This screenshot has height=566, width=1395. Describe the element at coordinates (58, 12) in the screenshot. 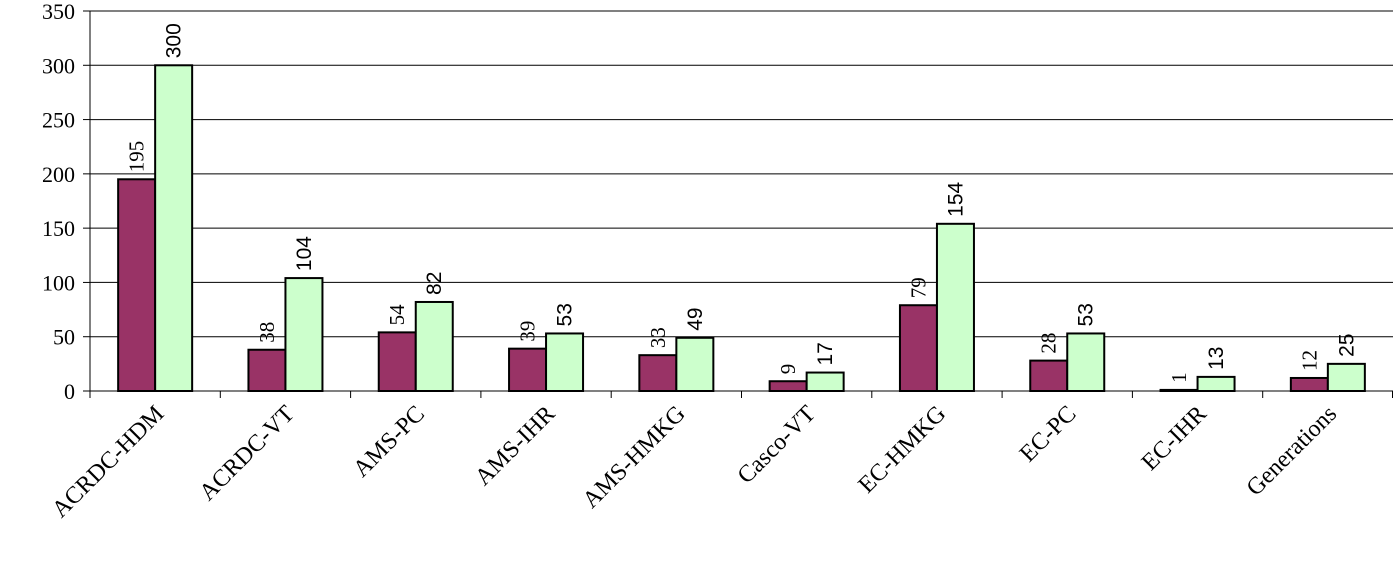

I see `y-tick-label: 350` at that location.